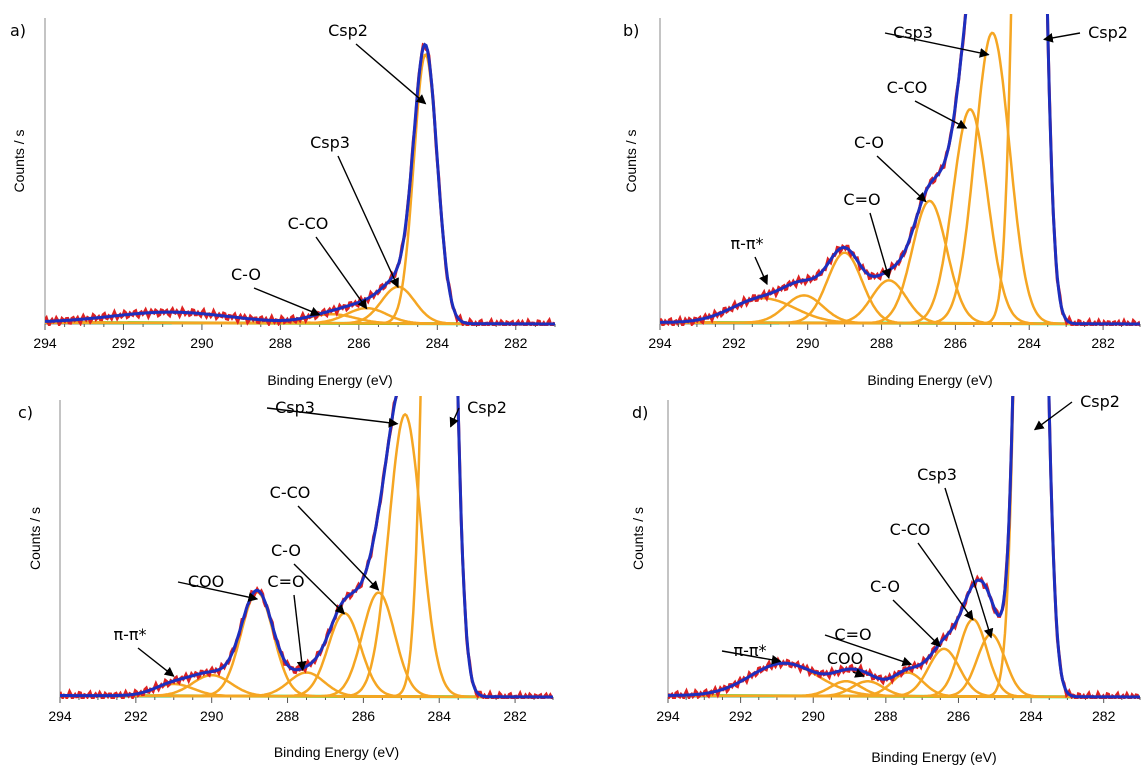 This screenshot has width=1142, height=769. I want to click on panel-label: b), so click(631, 30).